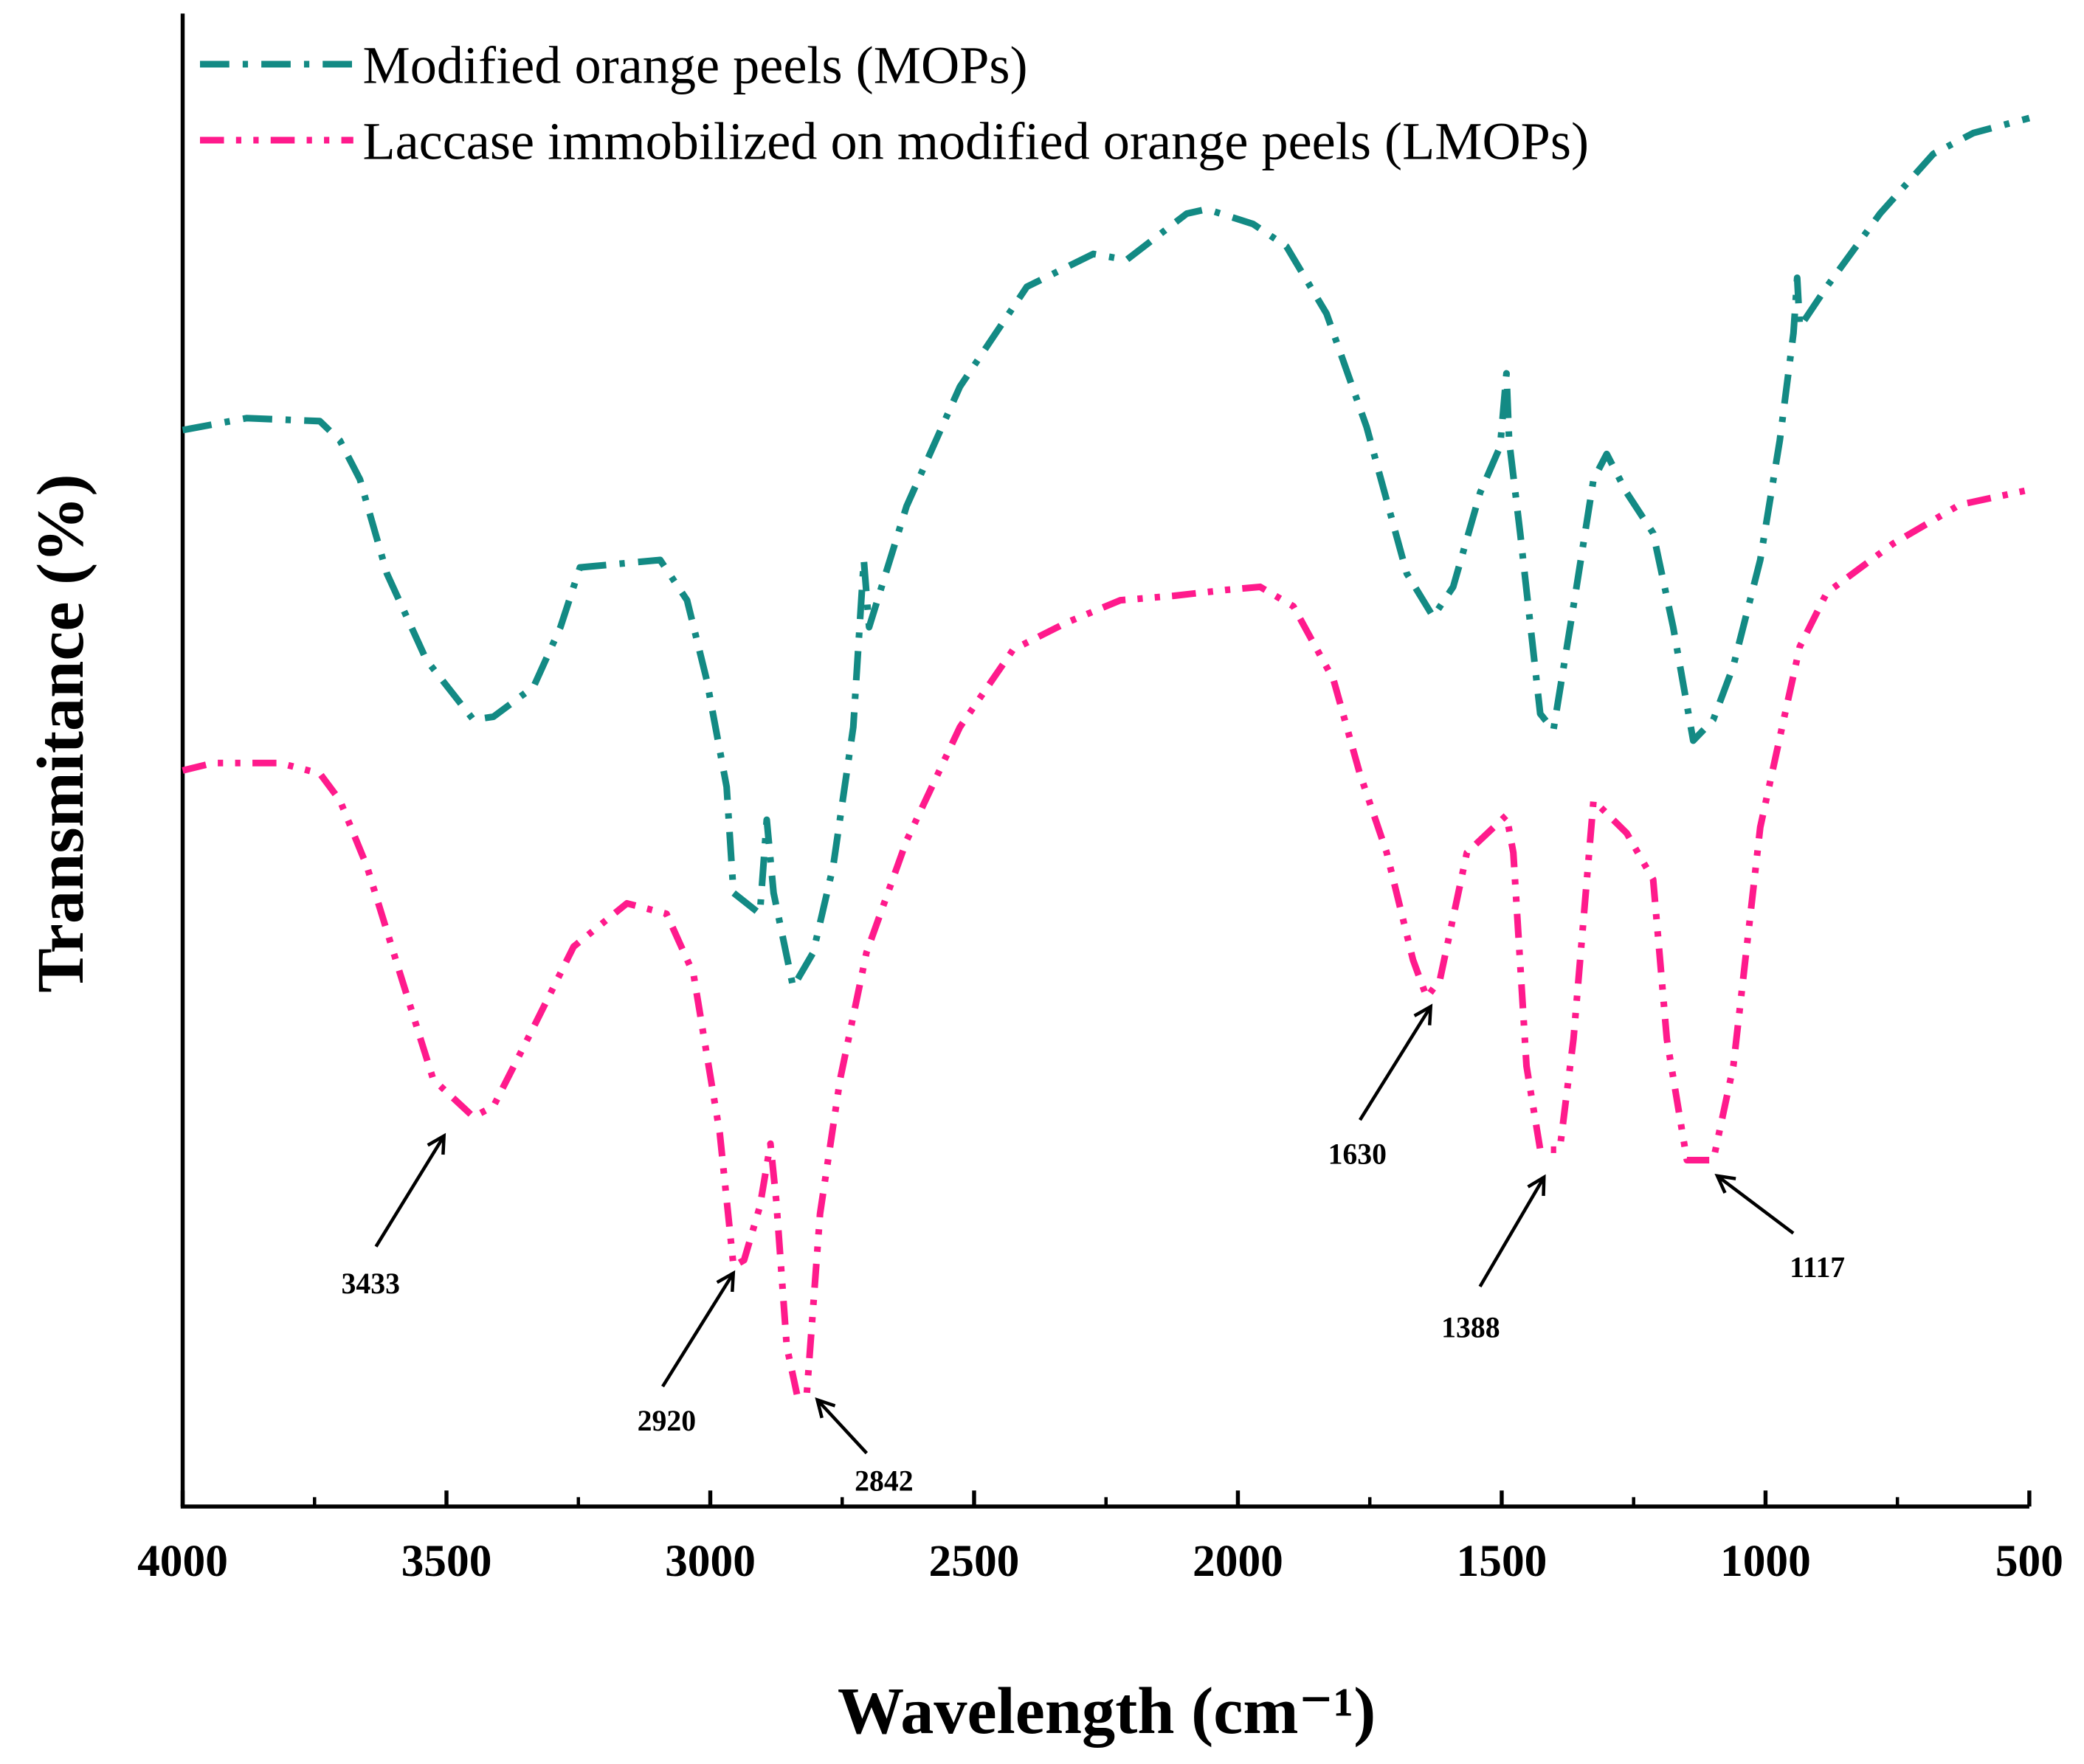 This screenshot has width=2084, height=1764. I want to click on annotation-label: 1630, so click(1357, 1155).